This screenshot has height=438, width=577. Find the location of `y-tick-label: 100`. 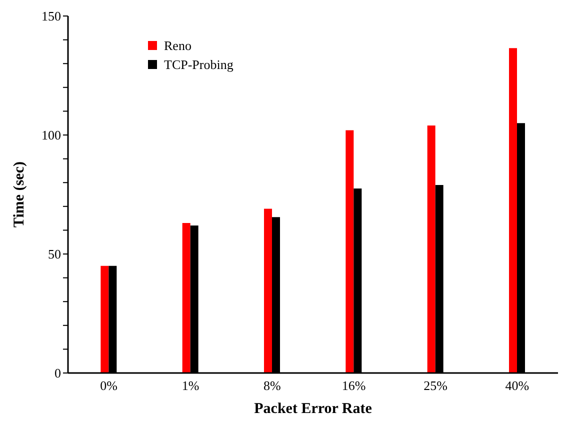

y-tick-label: 100 is located at coordinates (51, 135).